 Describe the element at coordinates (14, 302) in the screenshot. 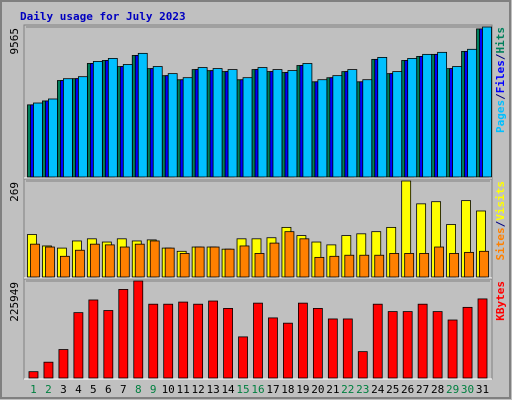

I see `y-tick-label: 225949` at that location.